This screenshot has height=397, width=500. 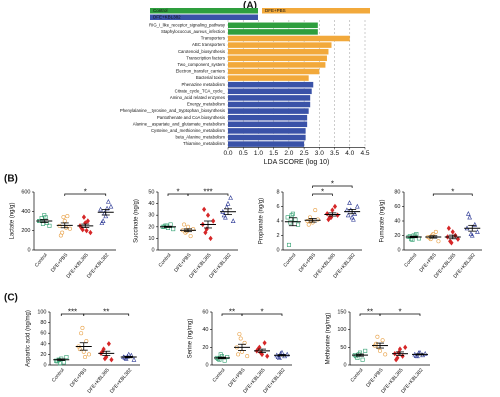 What do you see at coordinates (208, 44) in the screenshot?
I see `category-label: ABC transporters` at bounding box center [208, 44].